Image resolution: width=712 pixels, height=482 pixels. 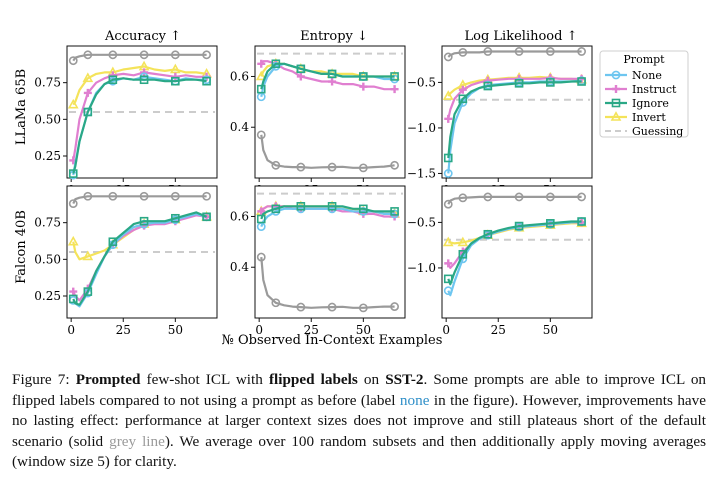 I want to click on column-title-entropy: Entropy ↓, so click(x=334, y=36).